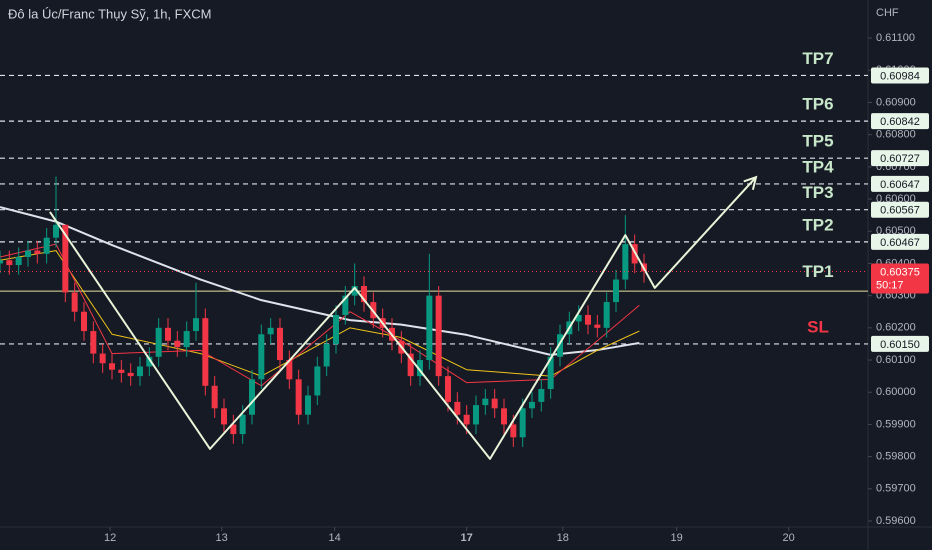 This screenshot has width=932, height=550. I want to click on y-tick-label: 0.60100, so click(896, 360).